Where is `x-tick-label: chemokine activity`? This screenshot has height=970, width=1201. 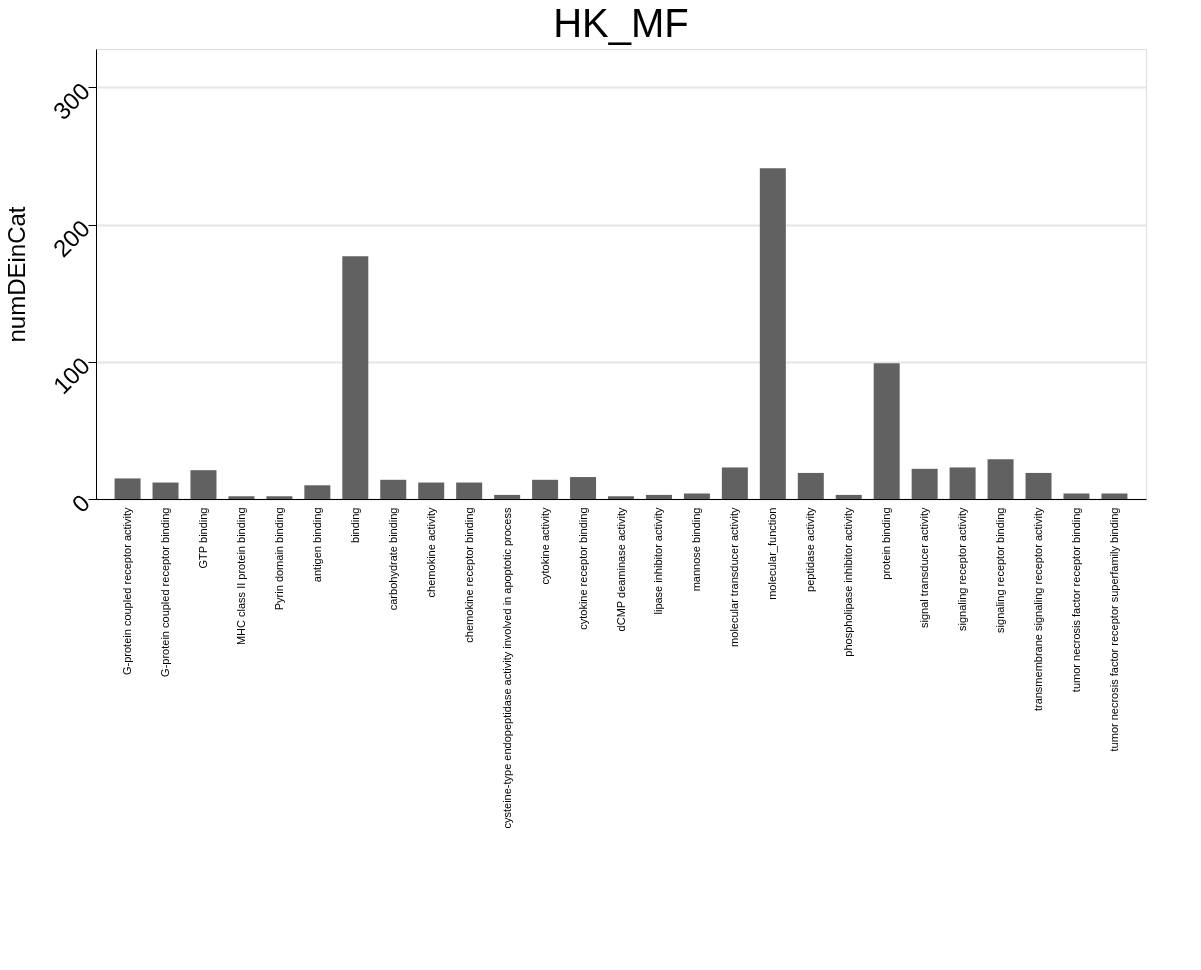
x-tick-label: chemokine activity is located at coordinates (430, 552).